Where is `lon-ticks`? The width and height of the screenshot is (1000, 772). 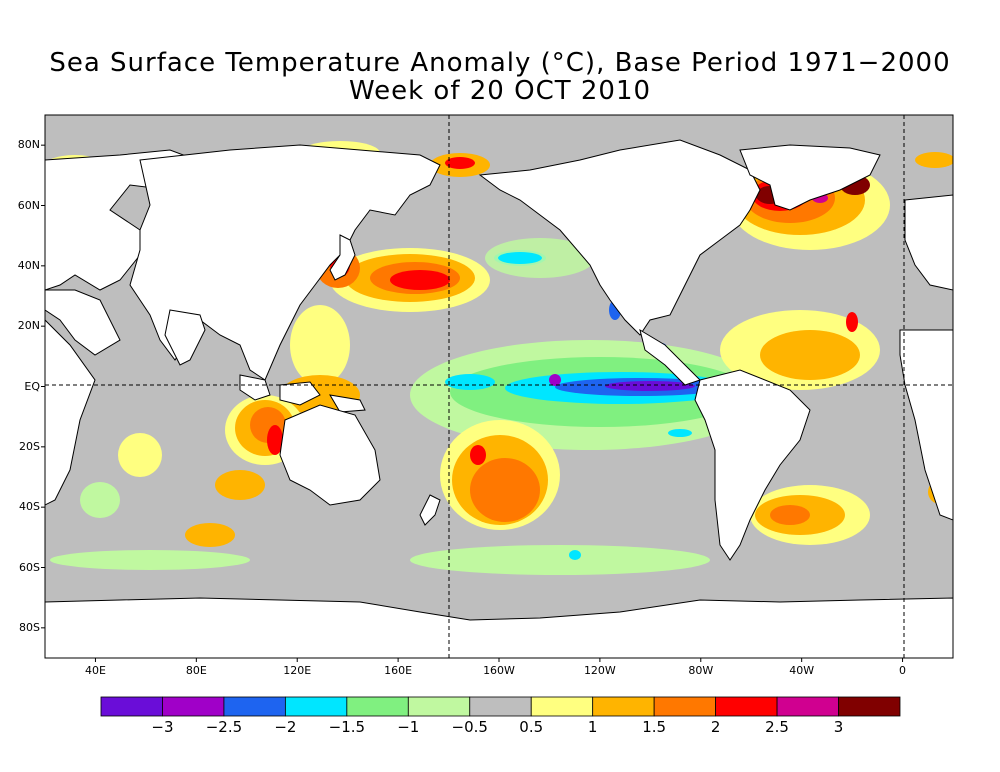 lon-ticks is located at coordinates (499, 660).